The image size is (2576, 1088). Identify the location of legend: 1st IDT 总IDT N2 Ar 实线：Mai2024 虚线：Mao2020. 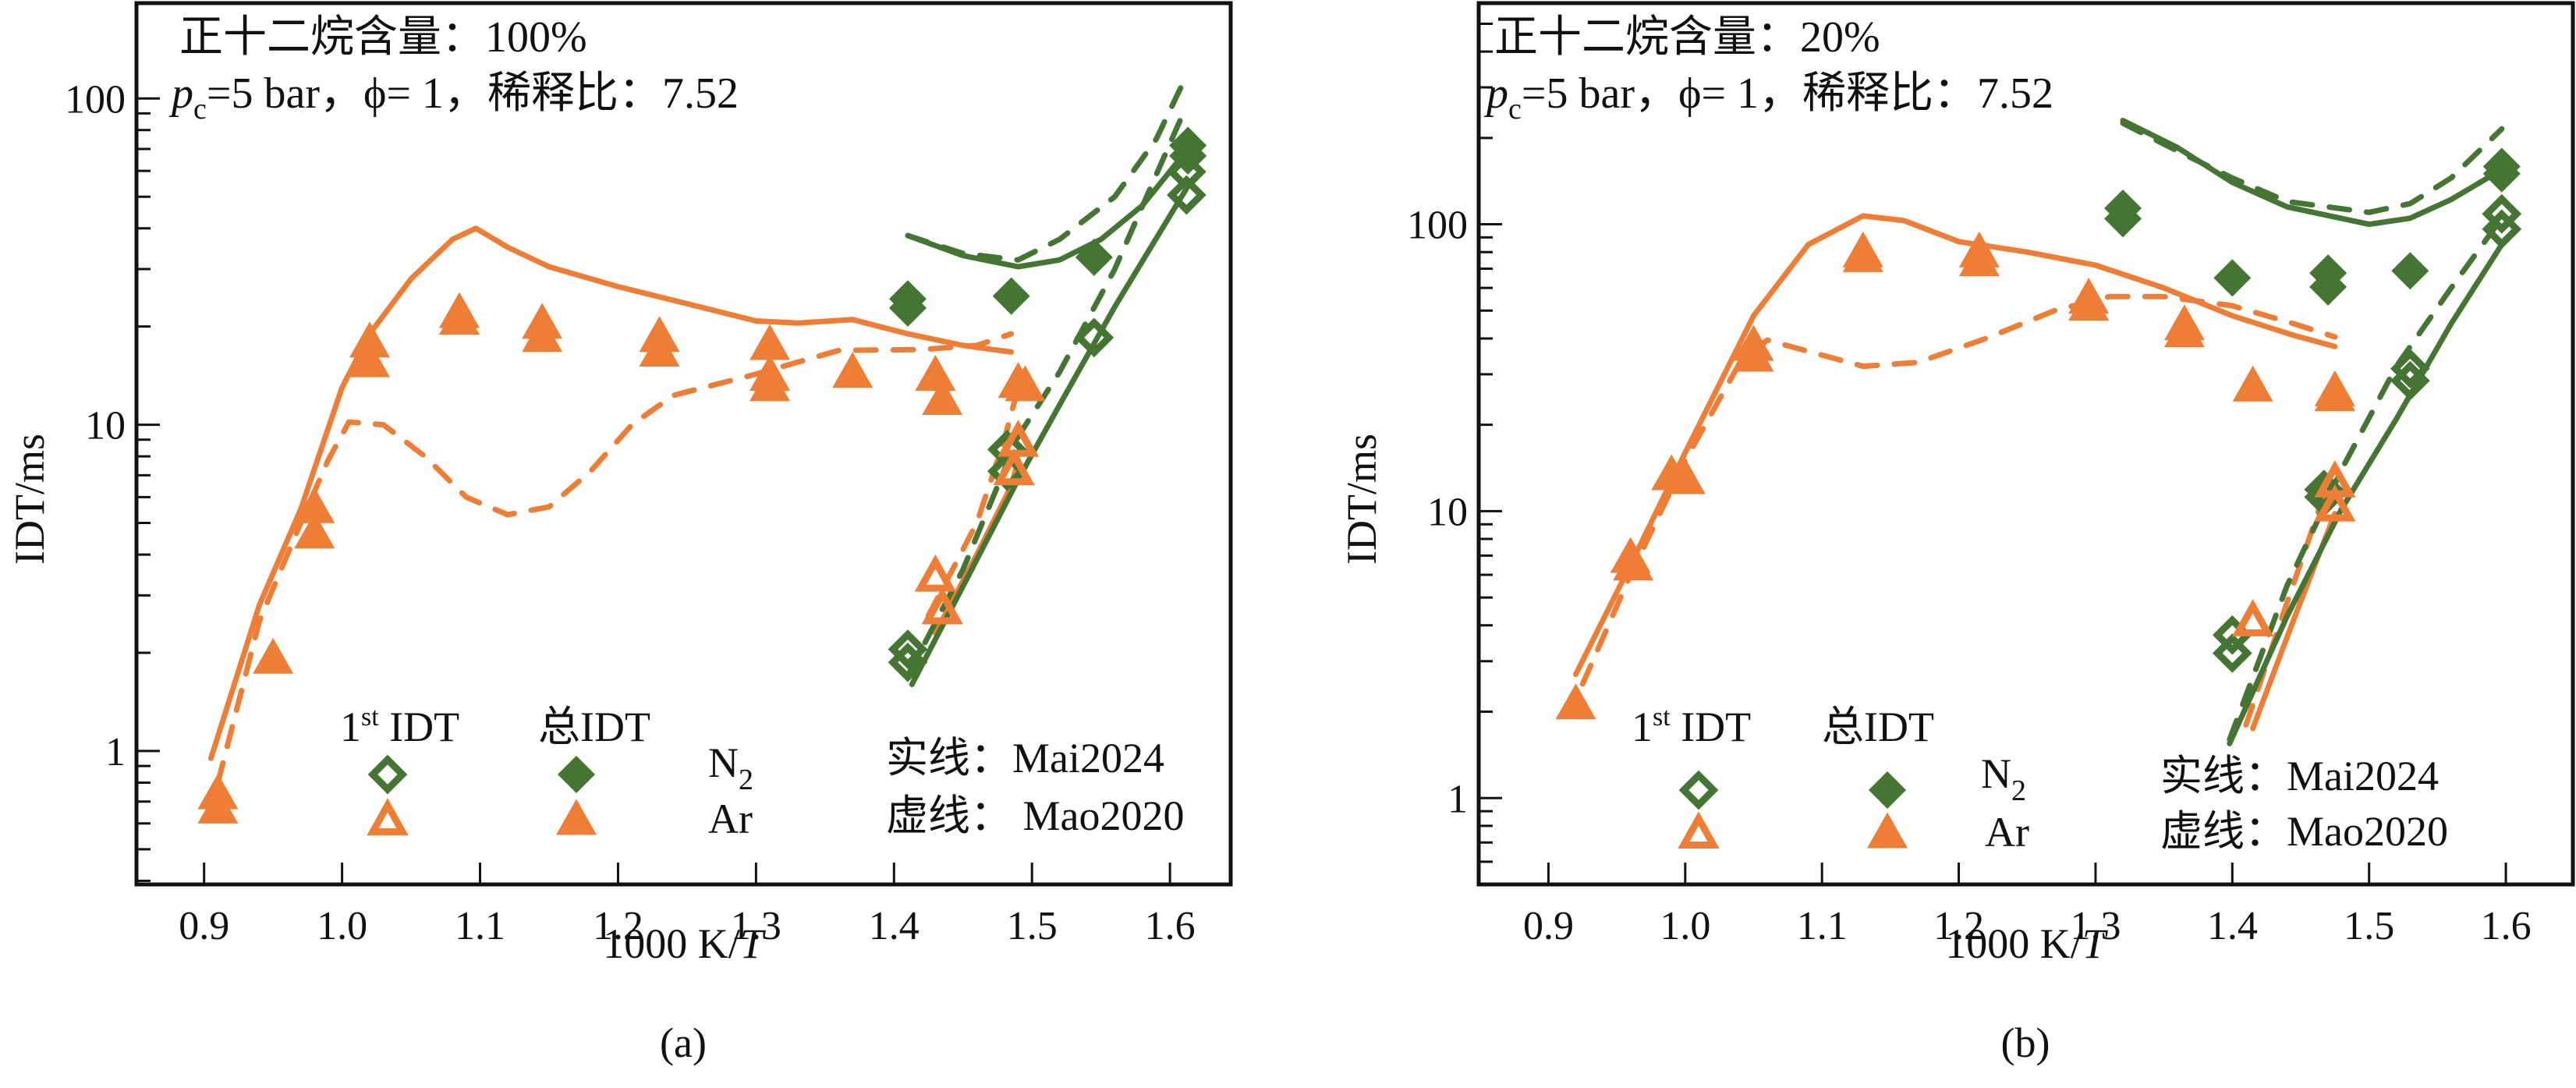
(2040, 780).